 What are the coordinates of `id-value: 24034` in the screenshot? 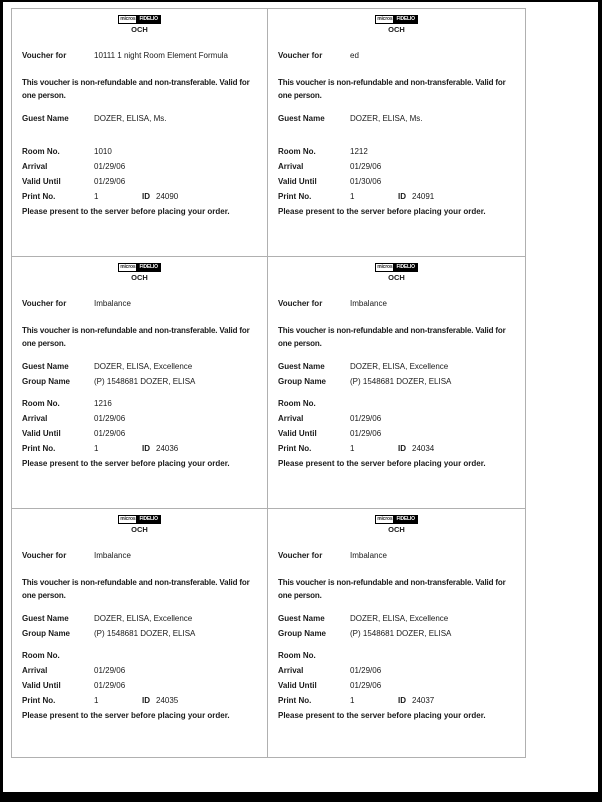 It's located at (423, 449).